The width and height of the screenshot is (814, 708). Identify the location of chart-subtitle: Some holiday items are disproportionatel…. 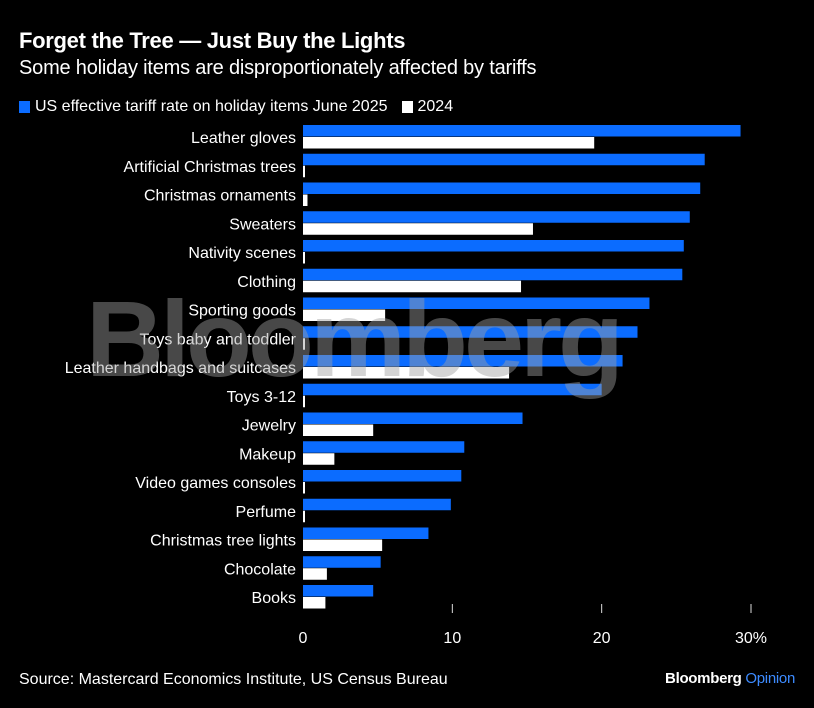
(278, 68).